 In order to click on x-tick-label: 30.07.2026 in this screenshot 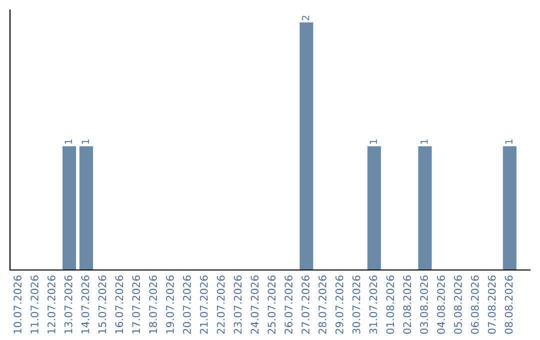, I will do `click(356, 305)`.